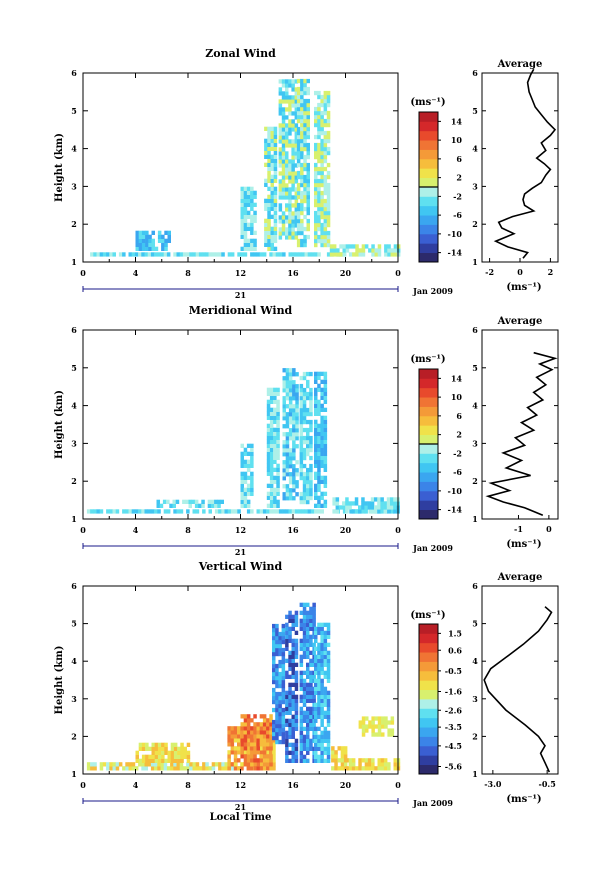 The width and height of the screenshot is (612, 873). What do you see at coordinates (551, 272) in the screenshot?
I see `avg-x-tick-label: 2` at bounding box center [551, 272].